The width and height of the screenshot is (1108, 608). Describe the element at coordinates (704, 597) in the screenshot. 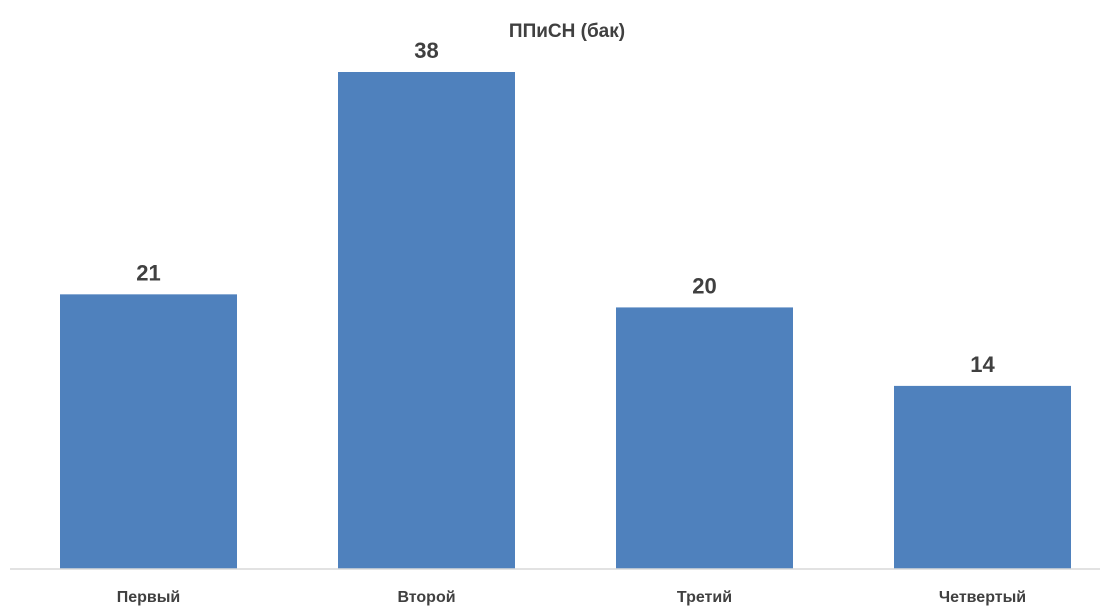

I see `x-tick-label-3: Третий` at that location.